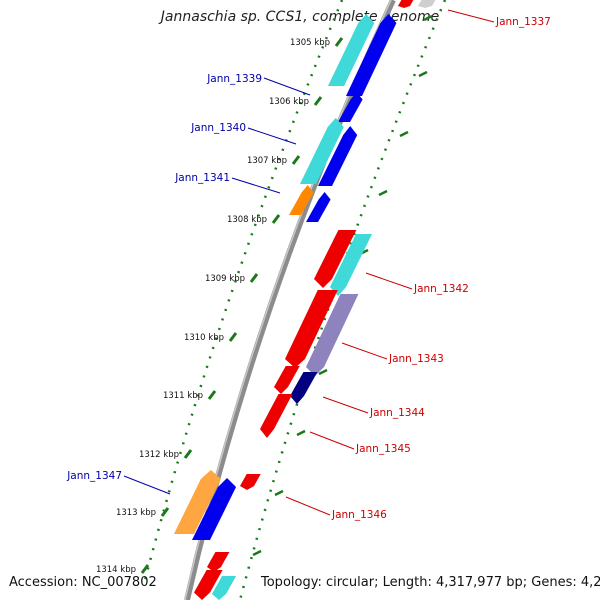 This screenshot has width=600, height=600. What do you see at coordinates (441, 289) in the screenshot?
I see `label-jann-1342: Jann_1342` at bounding box center [441, 289].